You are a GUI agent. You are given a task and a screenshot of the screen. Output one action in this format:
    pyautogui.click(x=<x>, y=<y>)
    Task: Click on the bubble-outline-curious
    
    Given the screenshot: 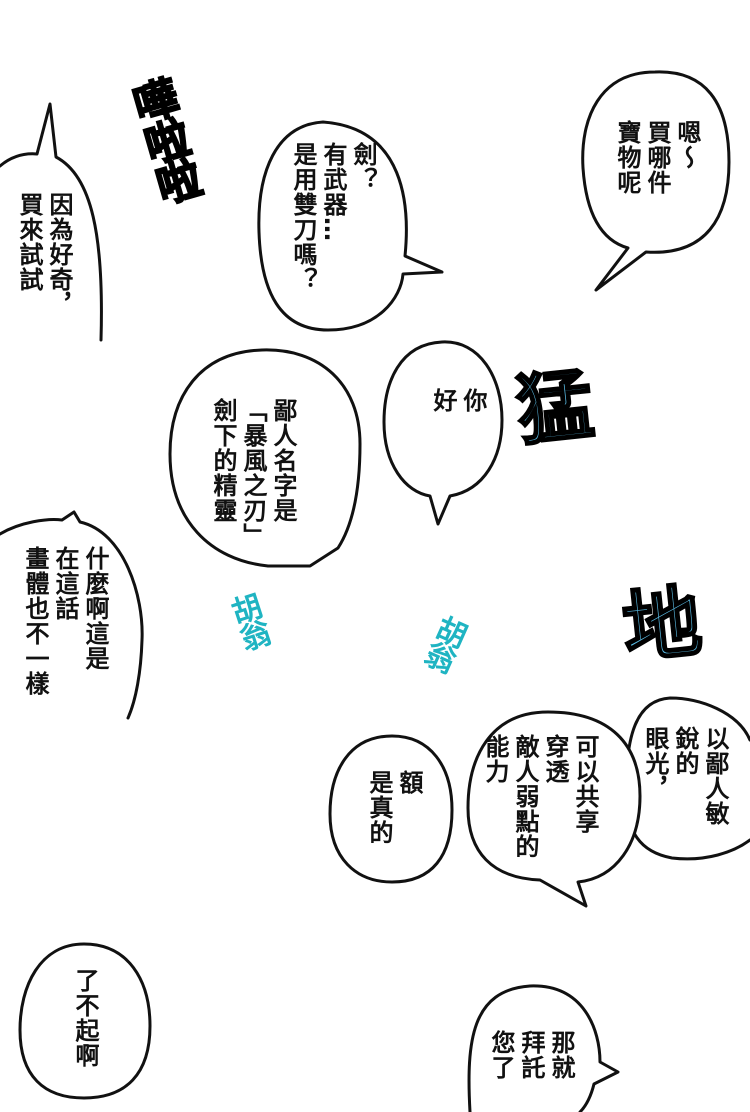 What is the action you would take?
    pyautogui.click(x=51, y=222)
    